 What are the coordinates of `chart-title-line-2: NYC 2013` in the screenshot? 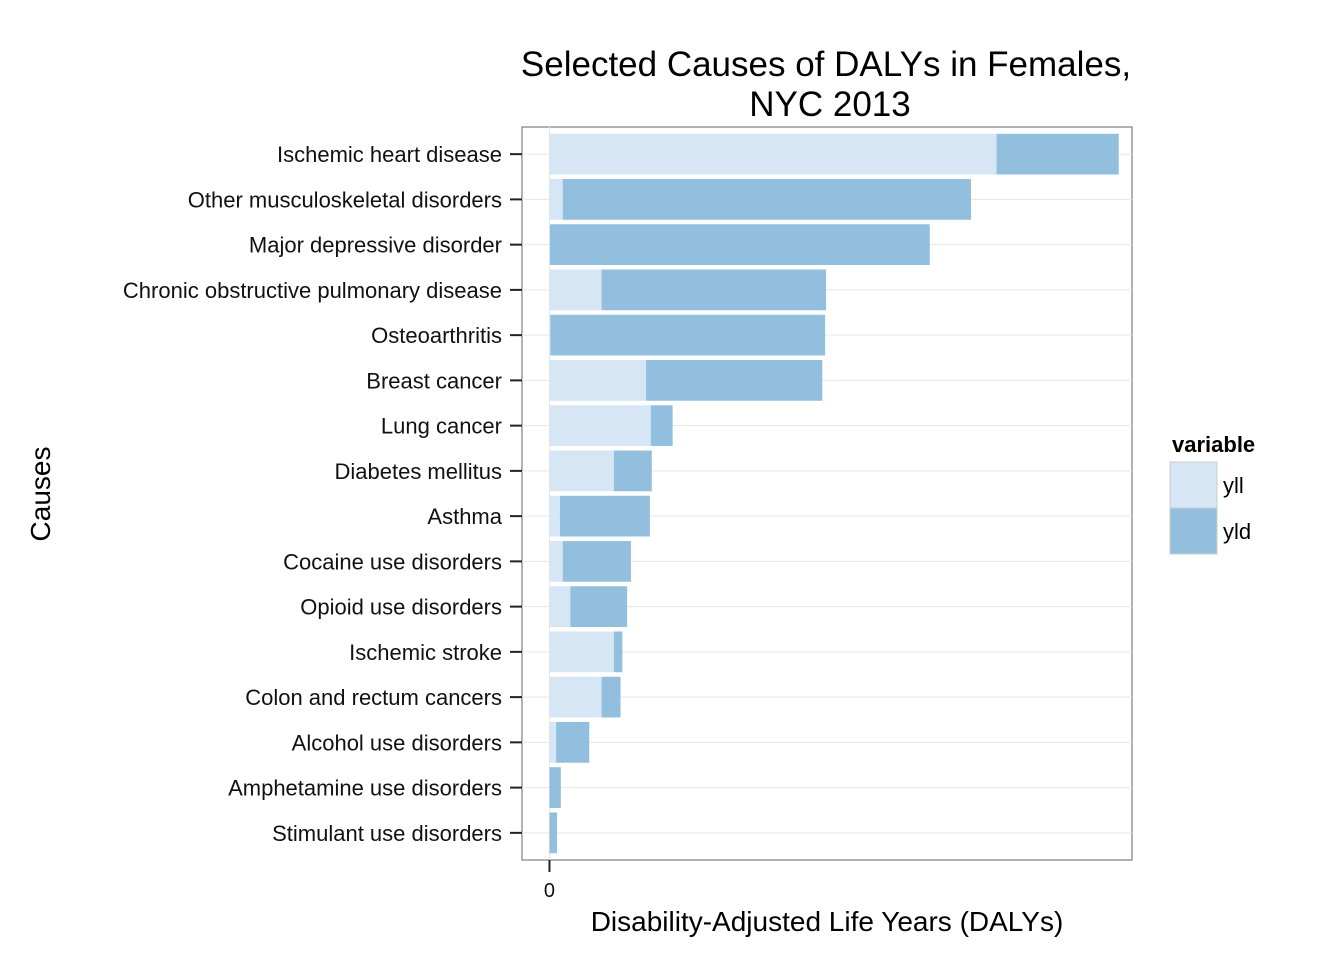 It's located at (829, 104).